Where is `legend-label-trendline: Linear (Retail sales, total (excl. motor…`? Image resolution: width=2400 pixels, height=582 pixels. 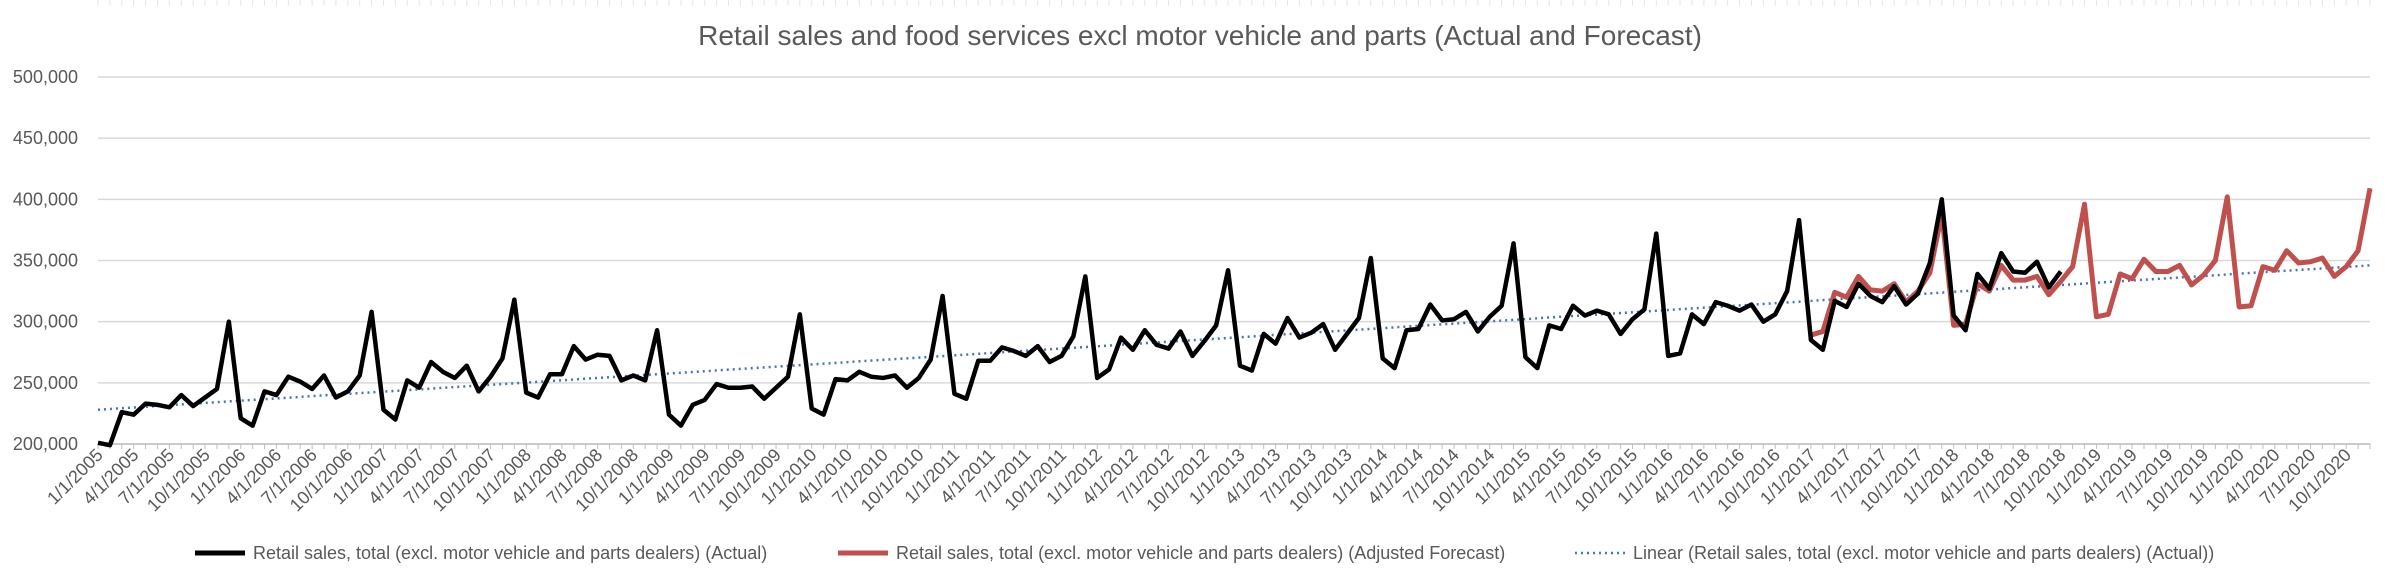 legend-label-trendline: Linear (Retail sales, total (excl. motor… is located at coordinates (1923, 553).